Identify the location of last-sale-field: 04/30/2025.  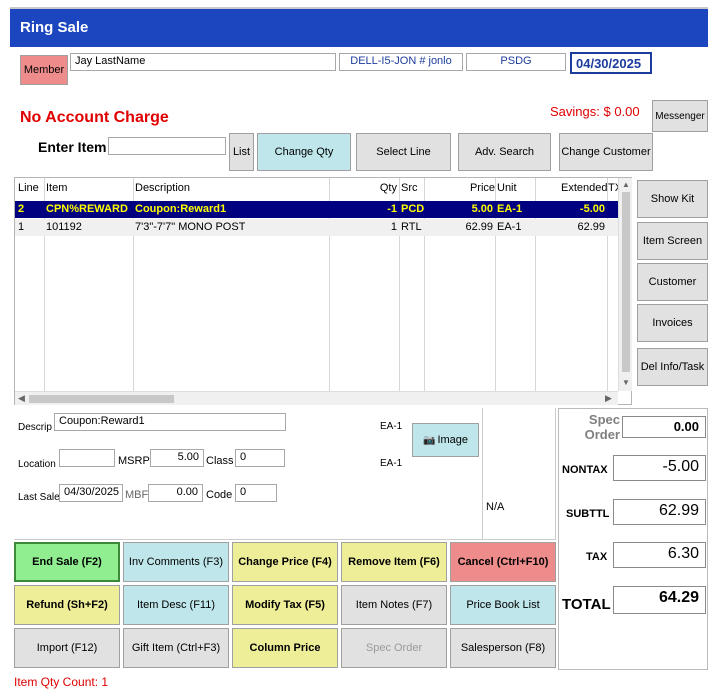
(91, 493).